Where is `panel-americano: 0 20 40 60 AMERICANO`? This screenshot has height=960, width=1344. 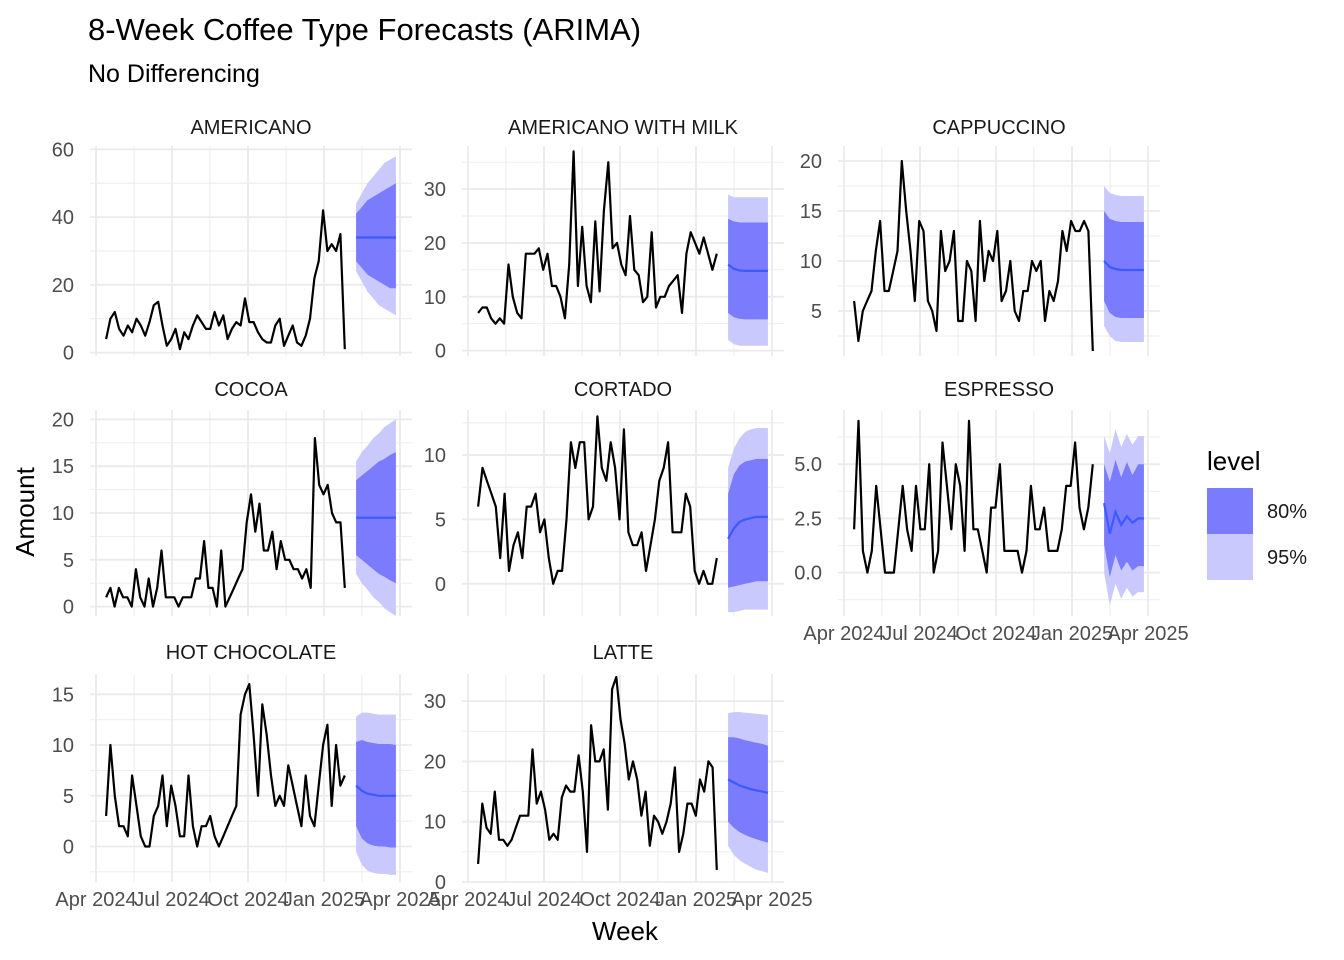 panel-americano: 0 20 40 60 AMERICANO is located at coordinates (232, 241).